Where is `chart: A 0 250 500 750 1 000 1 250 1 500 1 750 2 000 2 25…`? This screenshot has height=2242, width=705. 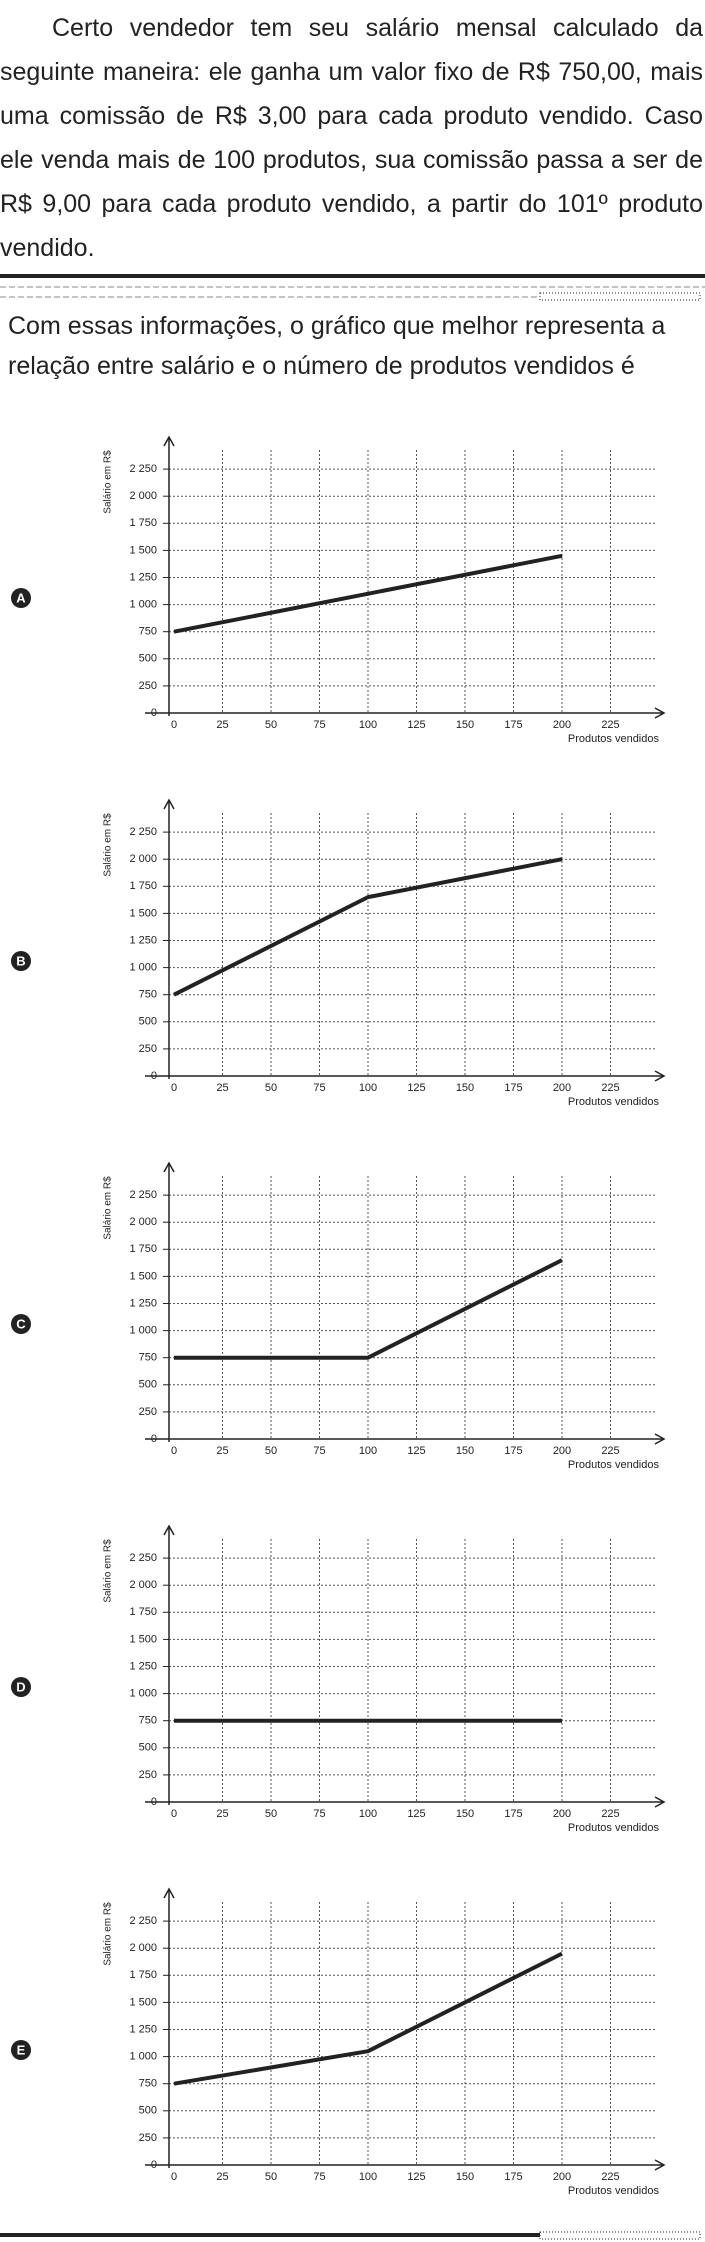
chart: A 0 250 500 750 1 000 1 250 1 500 1 750 2 000 2 25… is located at coordinates (338, 590).